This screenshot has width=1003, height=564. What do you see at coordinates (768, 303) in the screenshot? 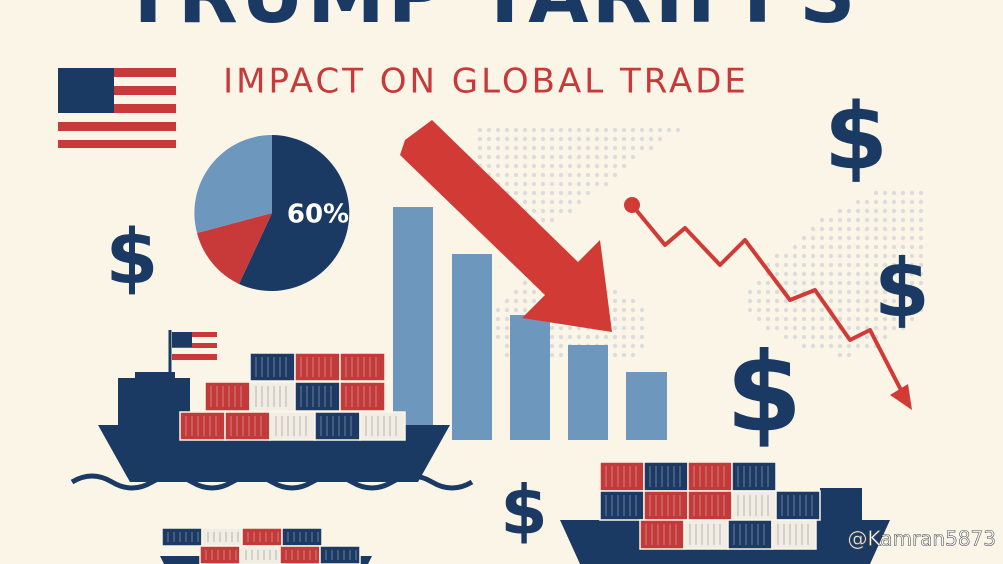
I see `decline-line` at bounding box center [768, 303].